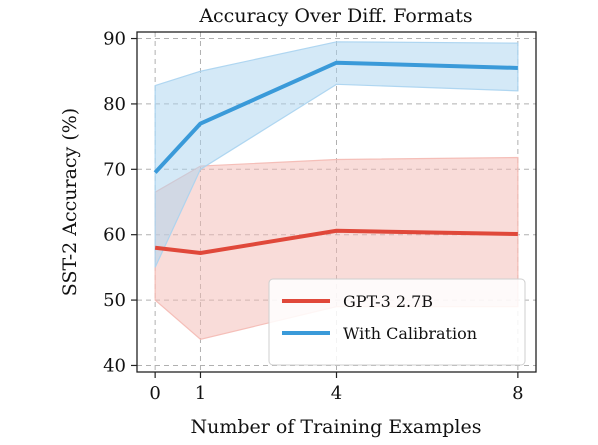  I want to click on legend-box, so click(397, 322).